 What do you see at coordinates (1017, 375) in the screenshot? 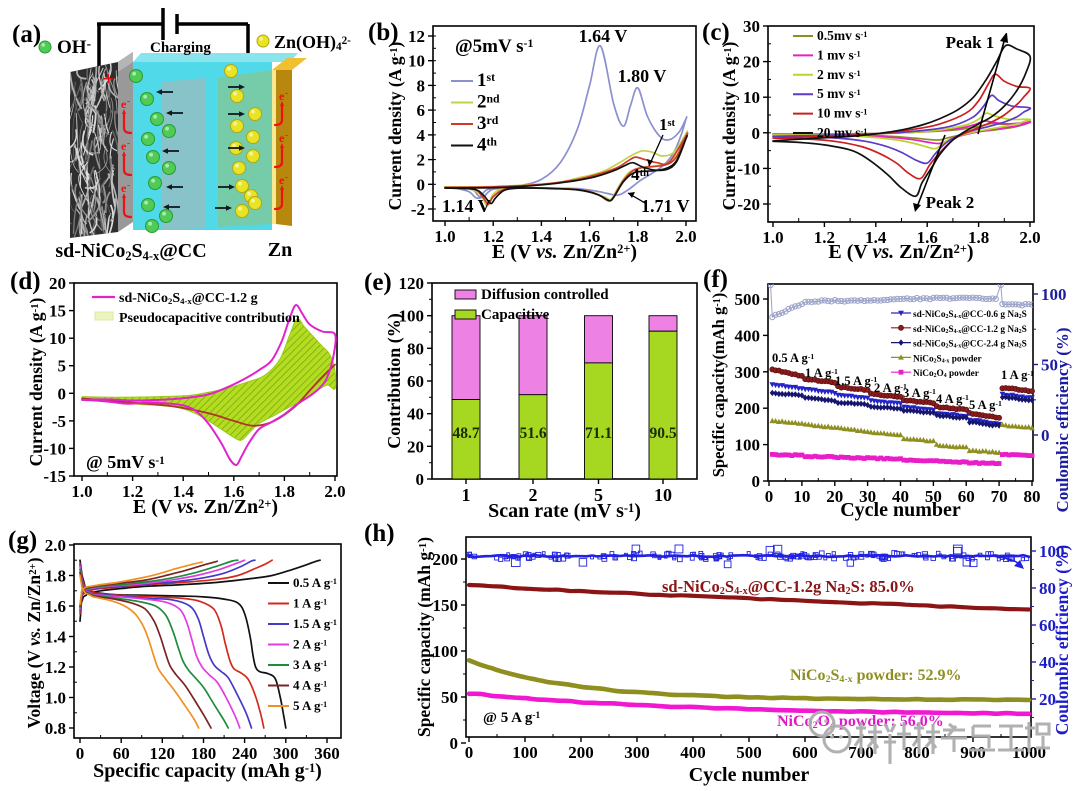
I see `svg-text: 1 A g-1` at bounding box center [1017, 375].